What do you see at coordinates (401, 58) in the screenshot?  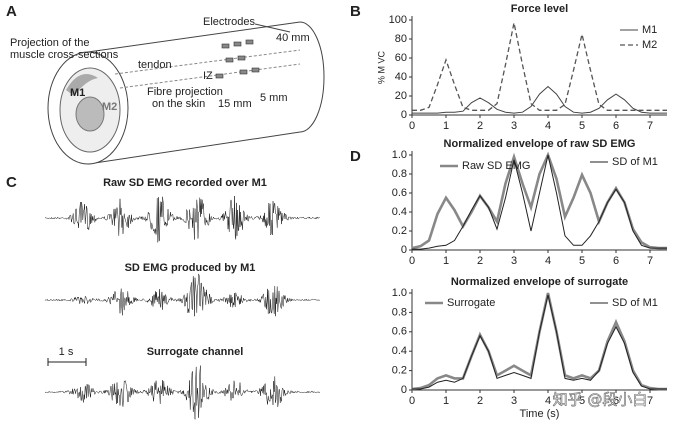 I see `y-tick-label: 60` at bounding box center [401, 58].